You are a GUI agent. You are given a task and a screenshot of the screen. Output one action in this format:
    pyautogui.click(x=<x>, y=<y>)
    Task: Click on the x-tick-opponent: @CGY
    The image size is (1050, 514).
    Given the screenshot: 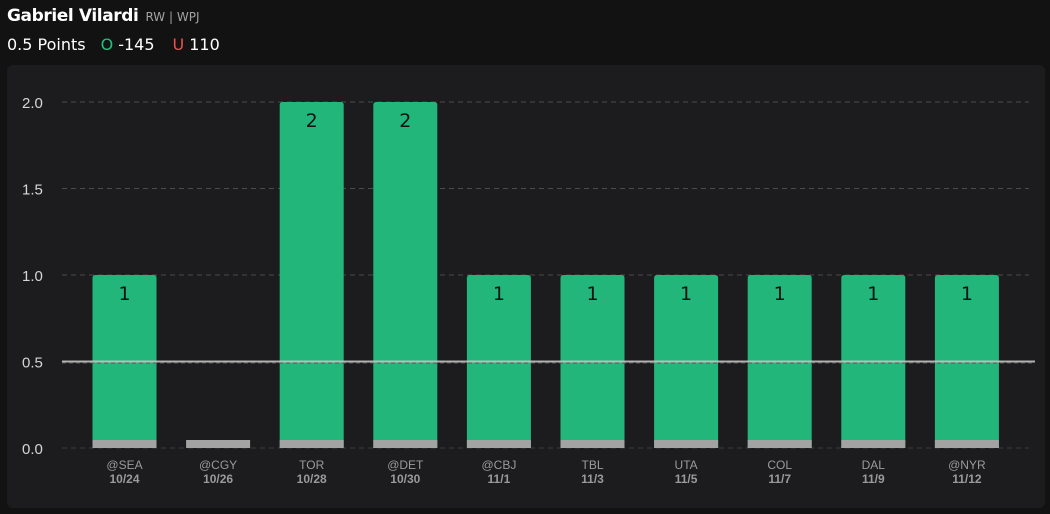 What is the action you would take?
    pyautogui.click(x=218, y=465)
    